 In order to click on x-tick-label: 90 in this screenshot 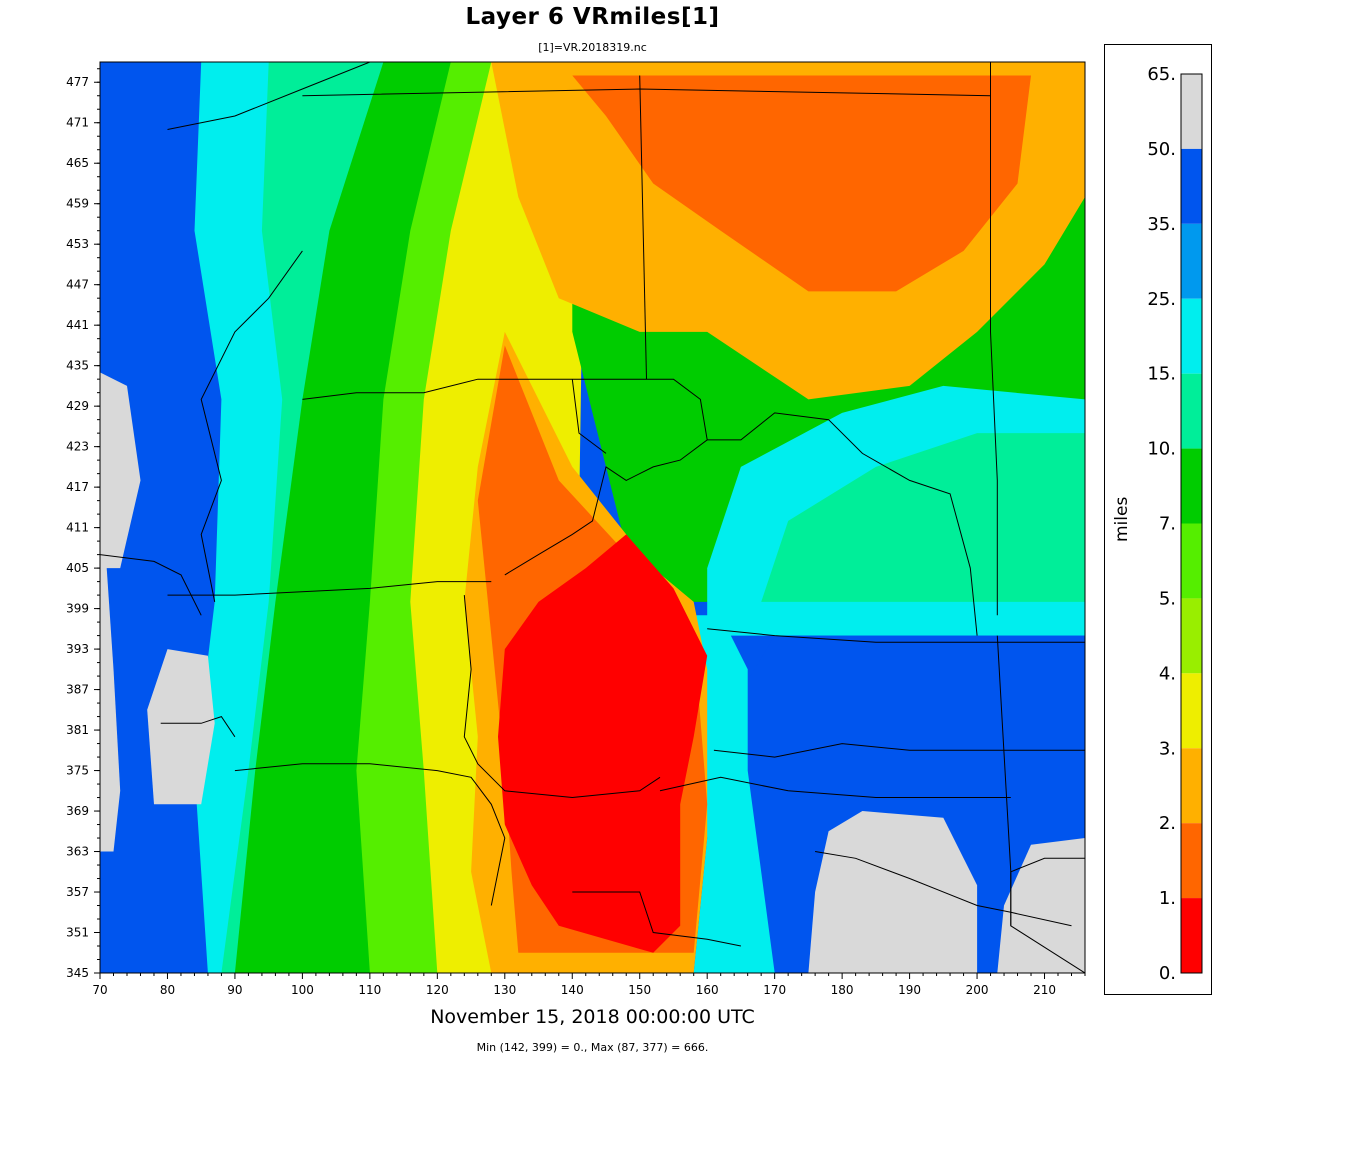, I will do `click(234, 990)`.